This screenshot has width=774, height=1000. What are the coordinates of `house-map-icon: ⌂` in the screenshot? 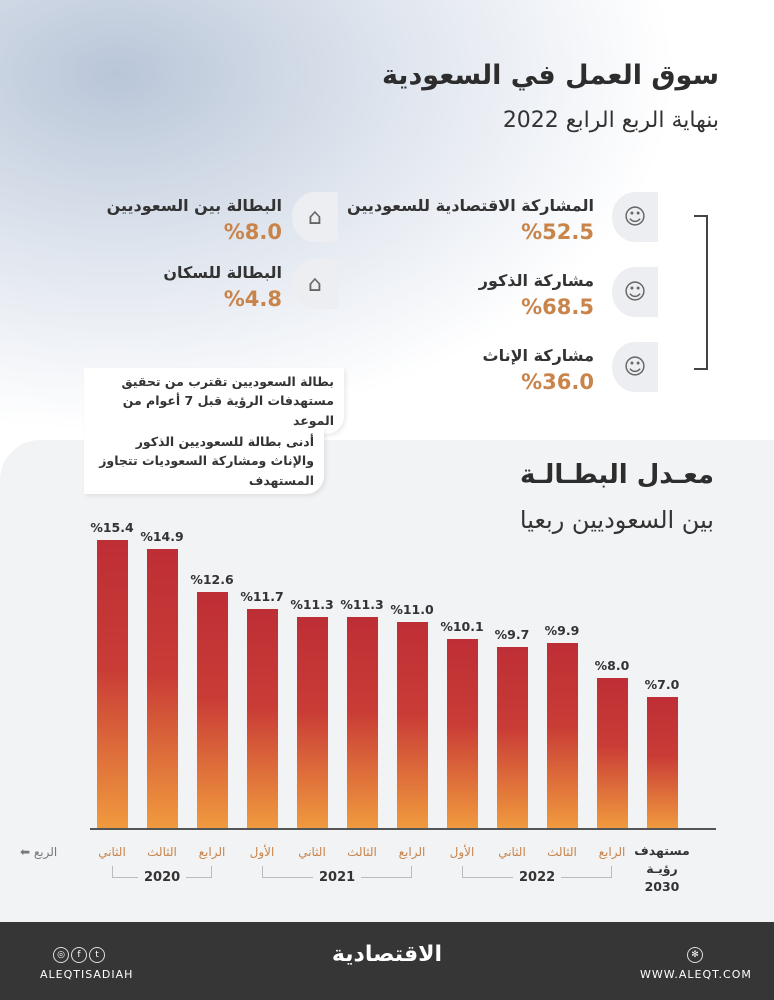 It's located at (315, 284).